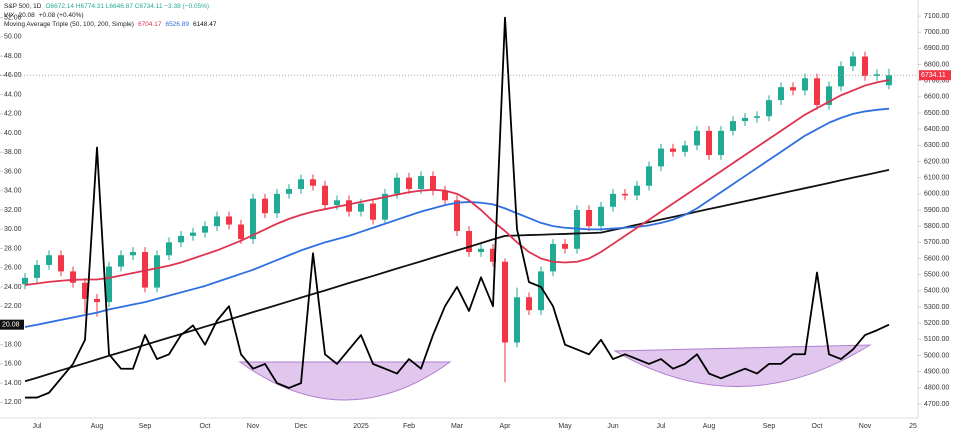 This screenshot has height=434, width=953. I want to click on last-value-tag, so click(12, 324).